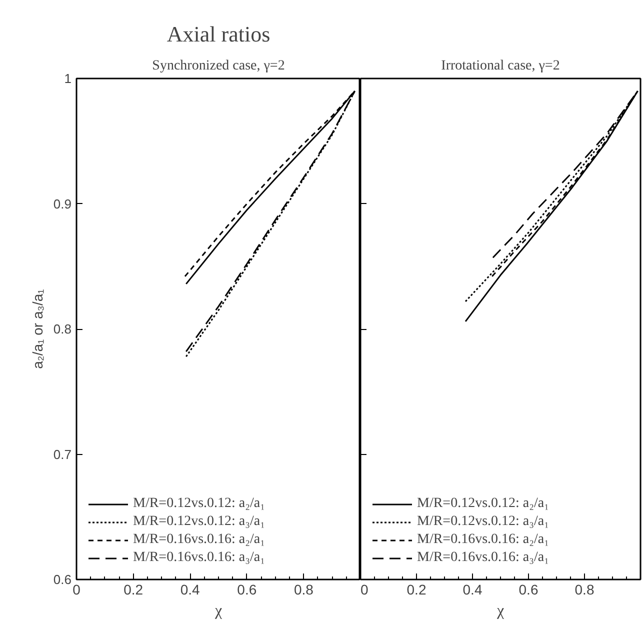  I want to click on y-tick-label: 0.7, so click(62, 454).